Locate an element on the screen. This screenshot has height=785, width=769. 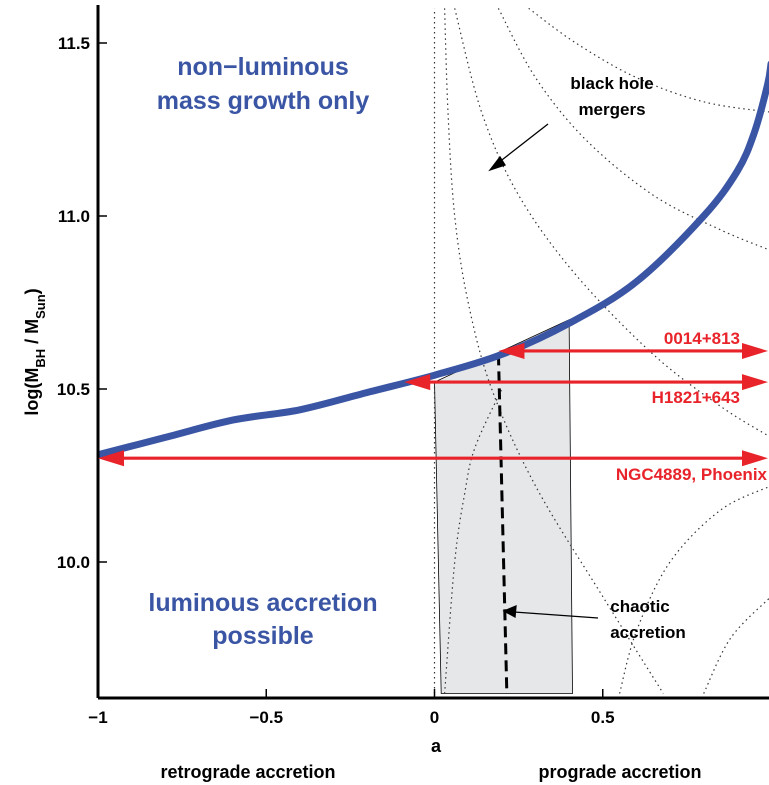
arrow-label-1: H1821+643 is located at coordinates (696, 397).